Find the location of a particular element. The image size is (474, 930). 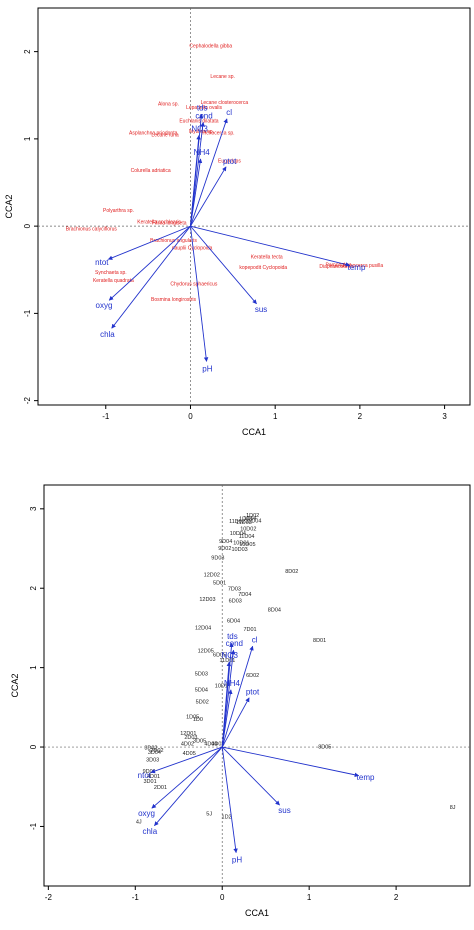

species-label: Lepadella ovalis is located at coordinates (204, 108).